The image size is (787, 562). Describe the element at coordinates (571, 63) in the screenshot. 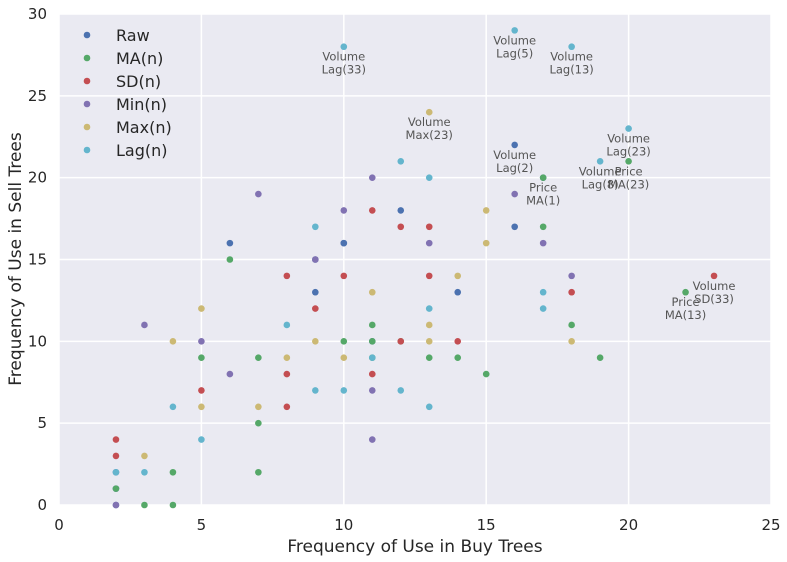

I see `point-annotation: Volume Lag(13)` at that location.